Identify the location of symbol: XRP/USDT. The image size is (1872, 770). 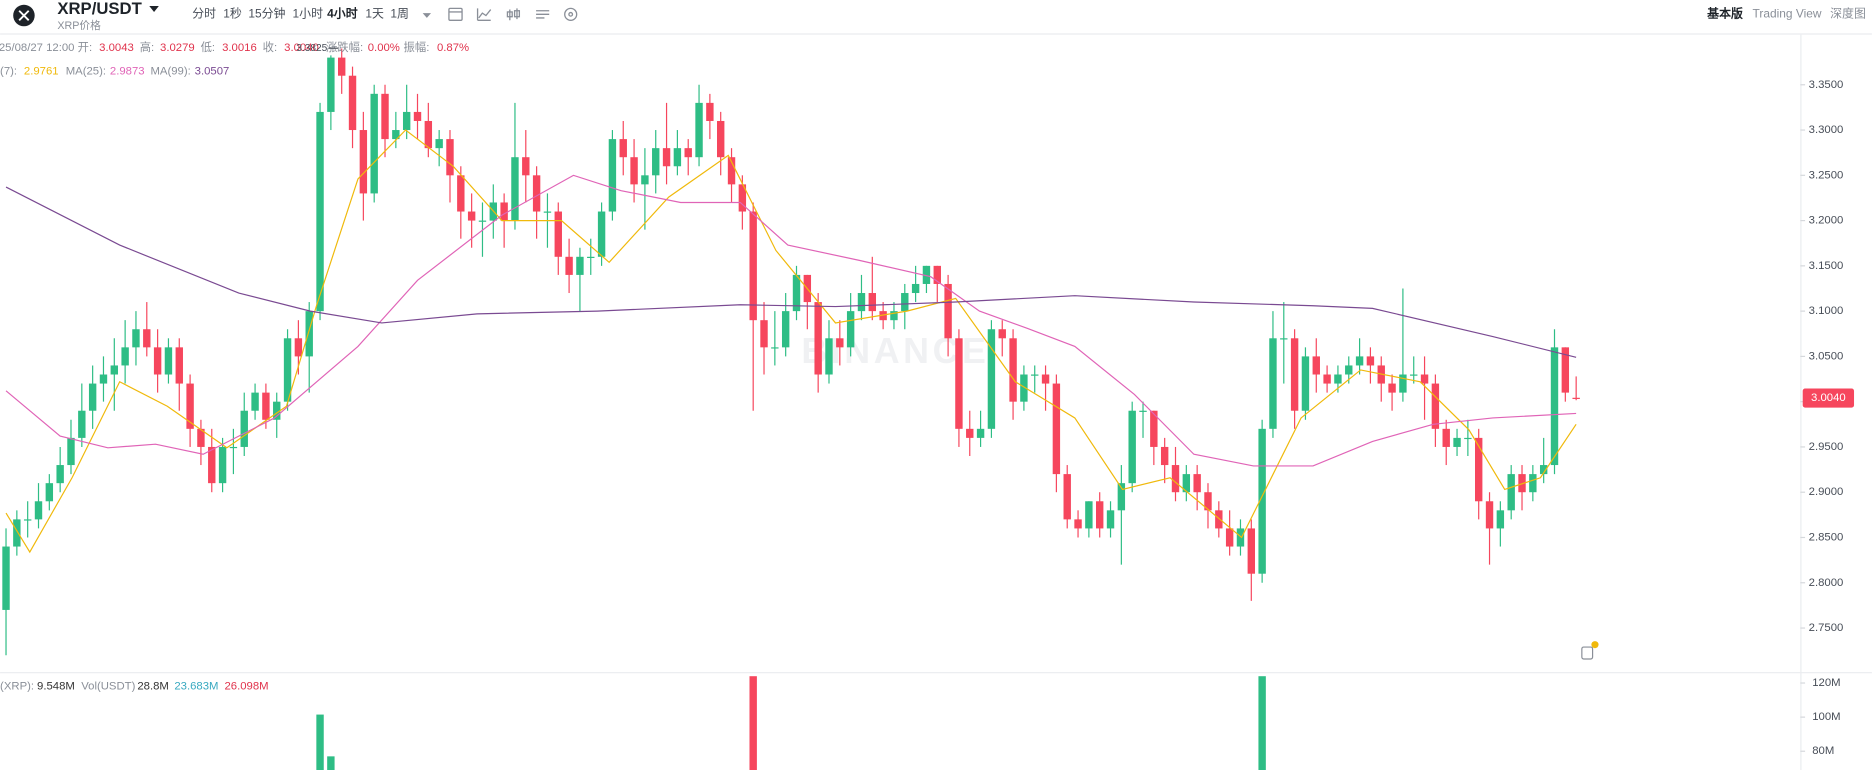
(99, 9).